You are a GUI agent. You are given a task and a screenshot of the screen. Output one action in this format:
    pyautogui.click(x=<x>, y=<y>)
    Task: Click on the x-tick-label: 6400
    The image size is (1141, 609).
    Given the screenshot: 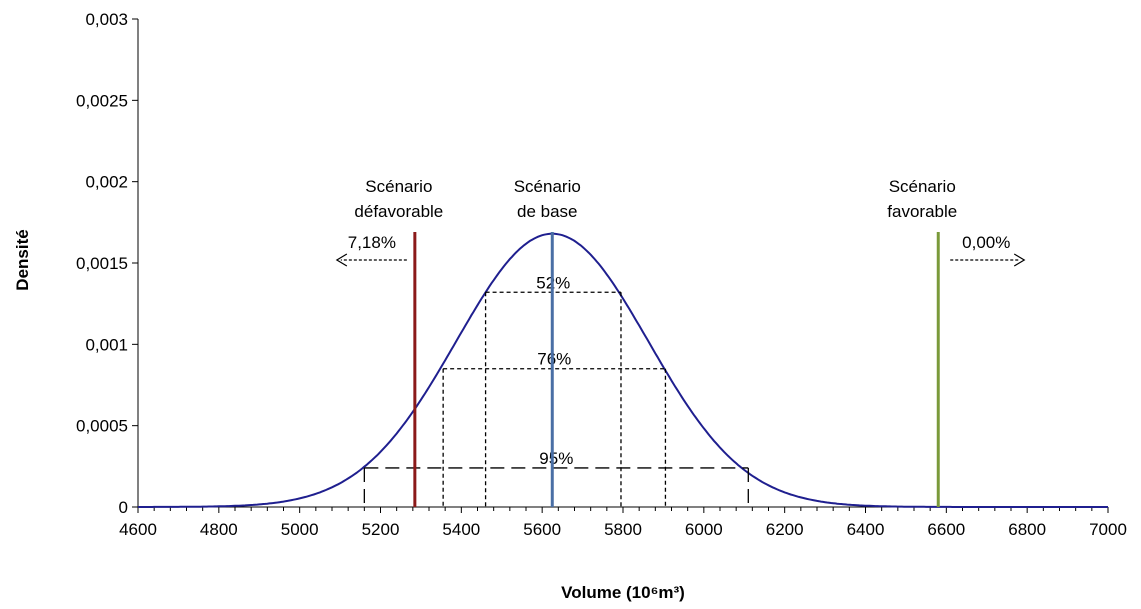 What is the action you would take?
    pyautogui.click(x=866, y=529)
    